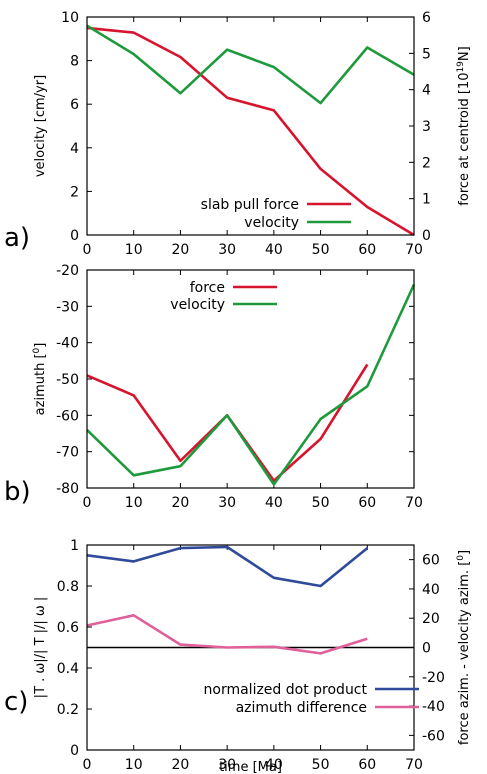  Describe the element at coordinates (68, 587) in the screenshot. I see `y-tick-label: 0.8` at that location.